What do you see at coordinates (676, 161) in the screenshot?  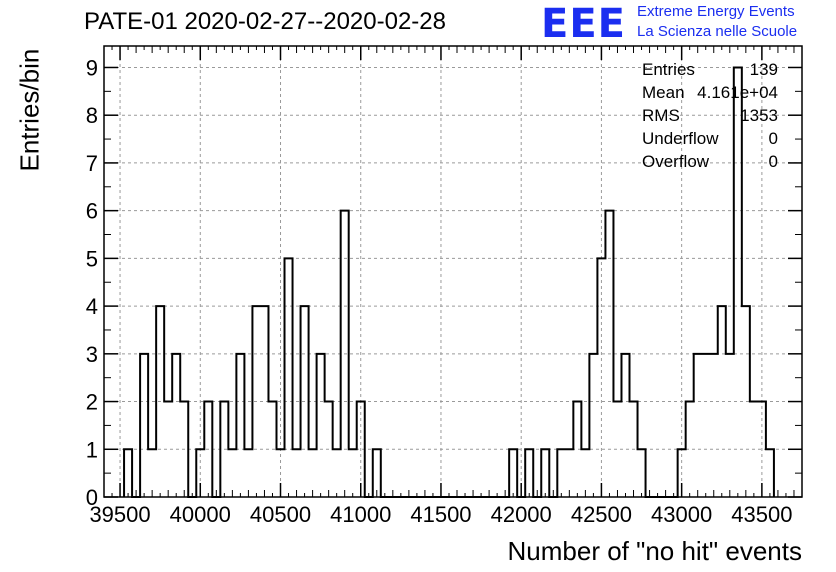 I see `stat-label: Overflow` at bounding box center [676, 161].